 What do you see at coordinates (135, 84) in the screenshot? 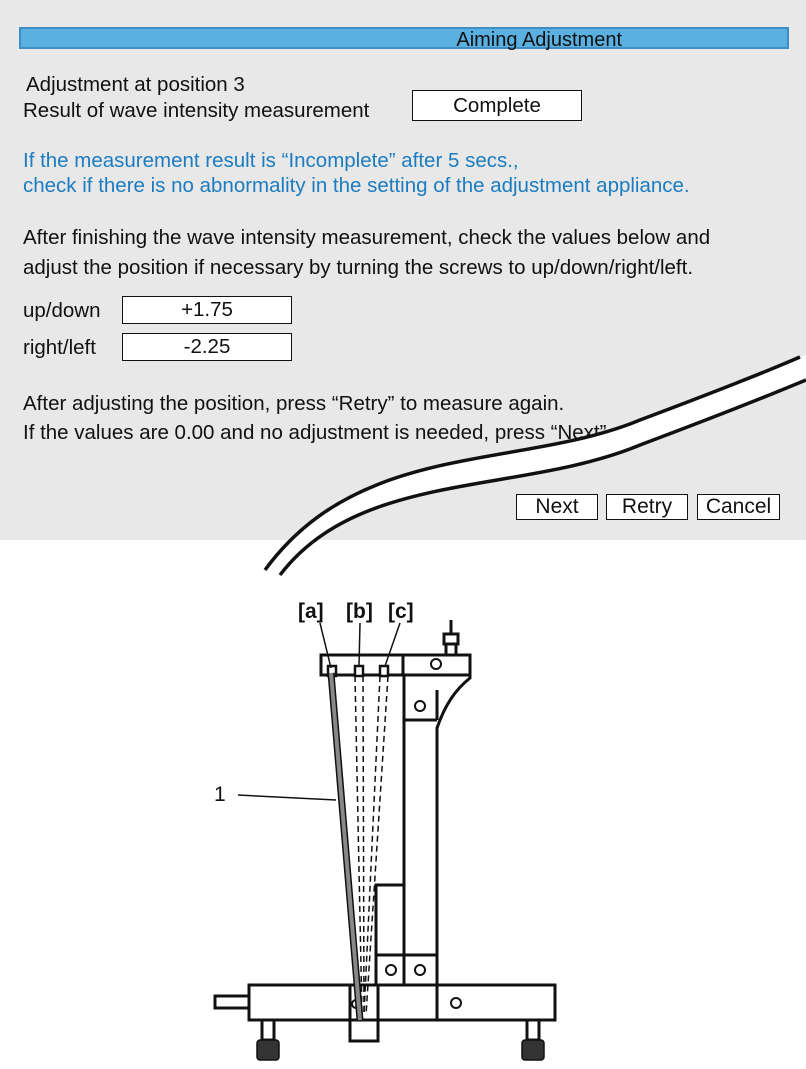
I see `position-line: Adjustment at position 3` at bounding box center [135, 84].